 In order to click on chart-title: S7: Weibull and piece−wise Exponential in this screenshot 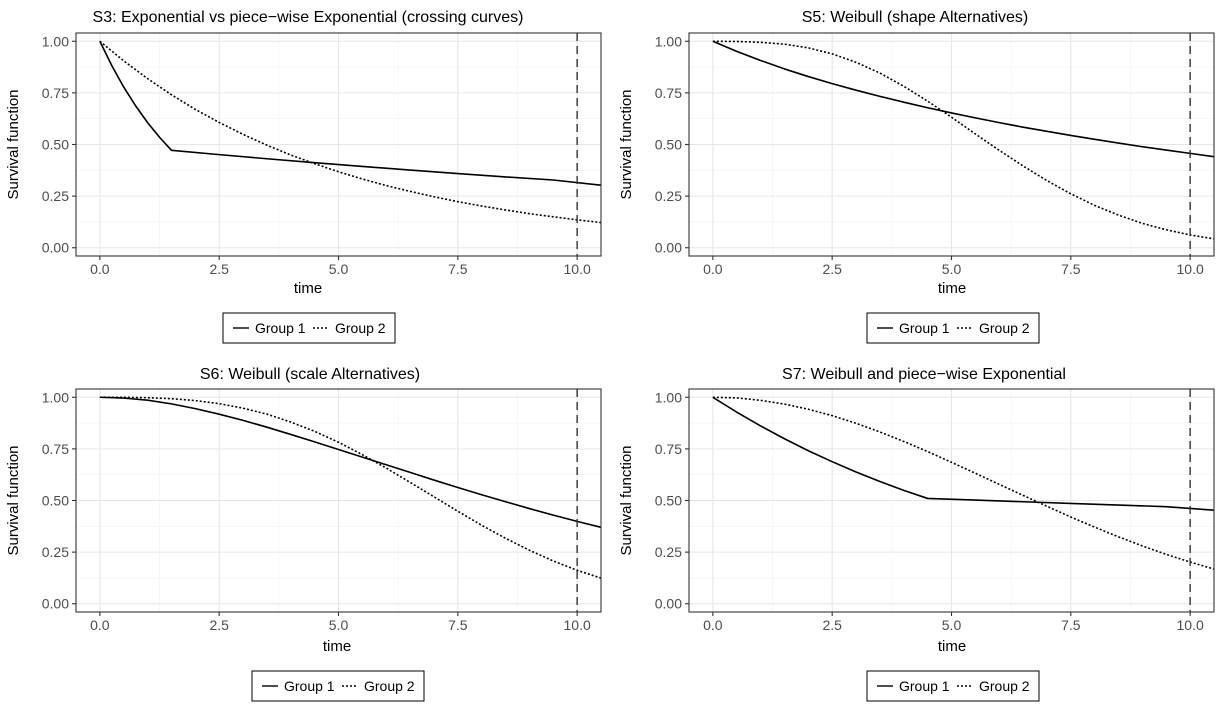, I will do `click(924, 374)`.